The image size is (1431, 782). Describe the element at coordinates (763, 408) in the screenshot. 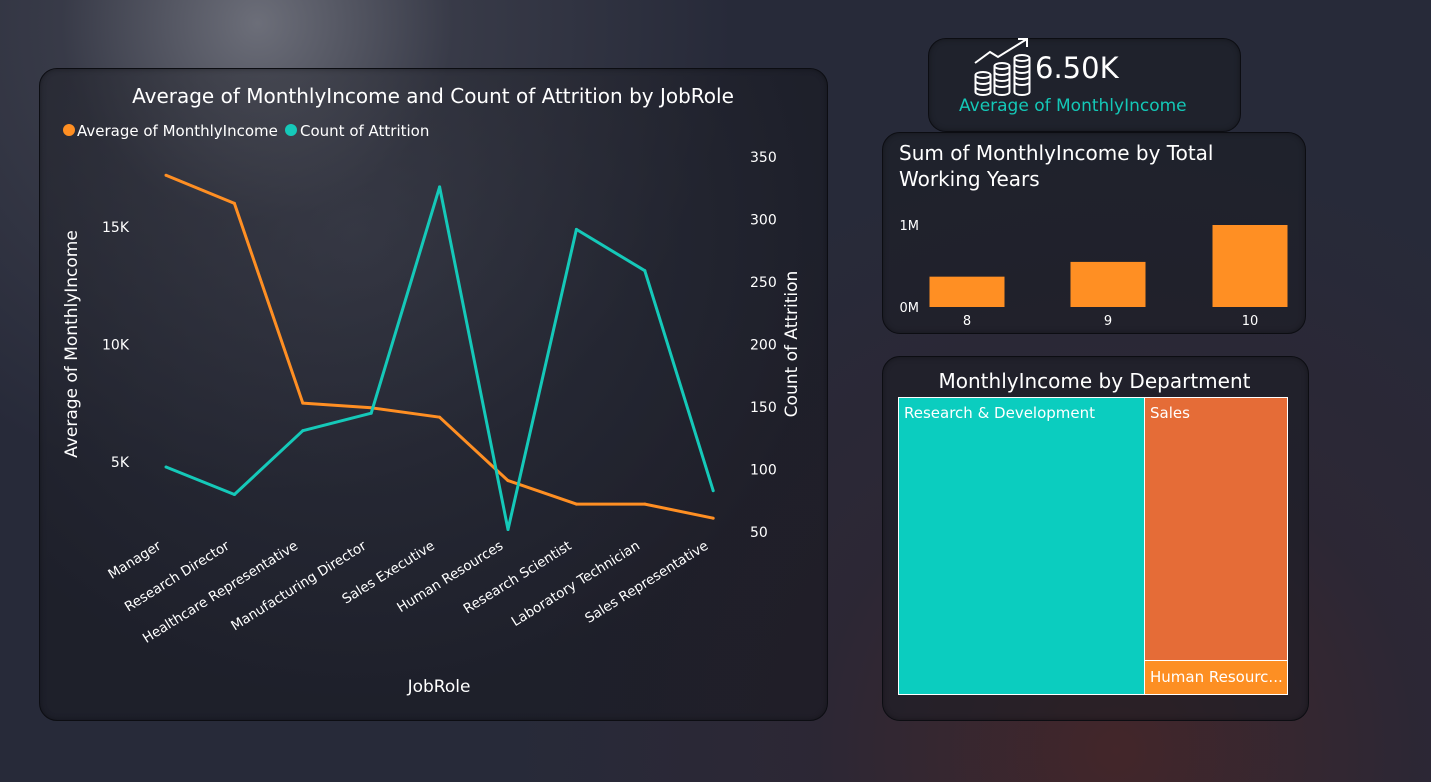

I see `y2-tick-label: 150` at that location.